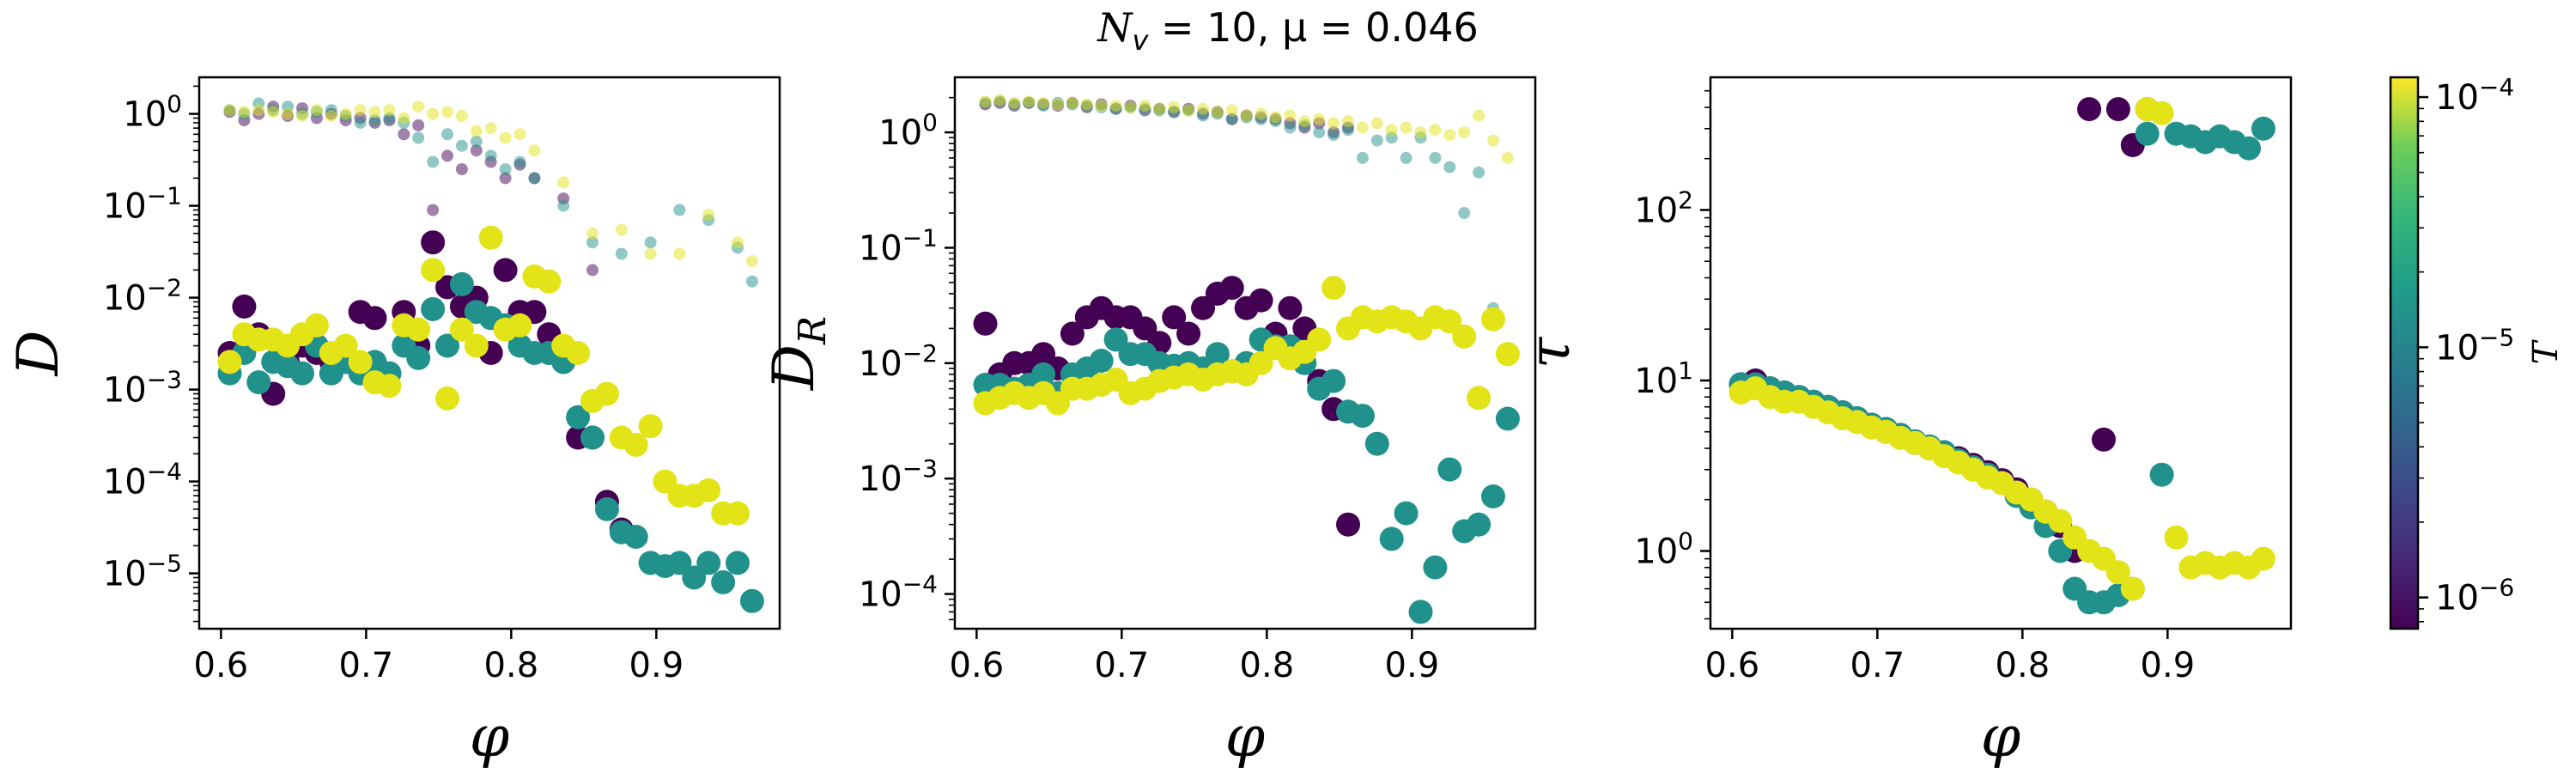 Image resolution: width=2576 pixels, height=773 pixels. I want to click on colorbar-tick-label-exp: −4, so click(2496, 87).